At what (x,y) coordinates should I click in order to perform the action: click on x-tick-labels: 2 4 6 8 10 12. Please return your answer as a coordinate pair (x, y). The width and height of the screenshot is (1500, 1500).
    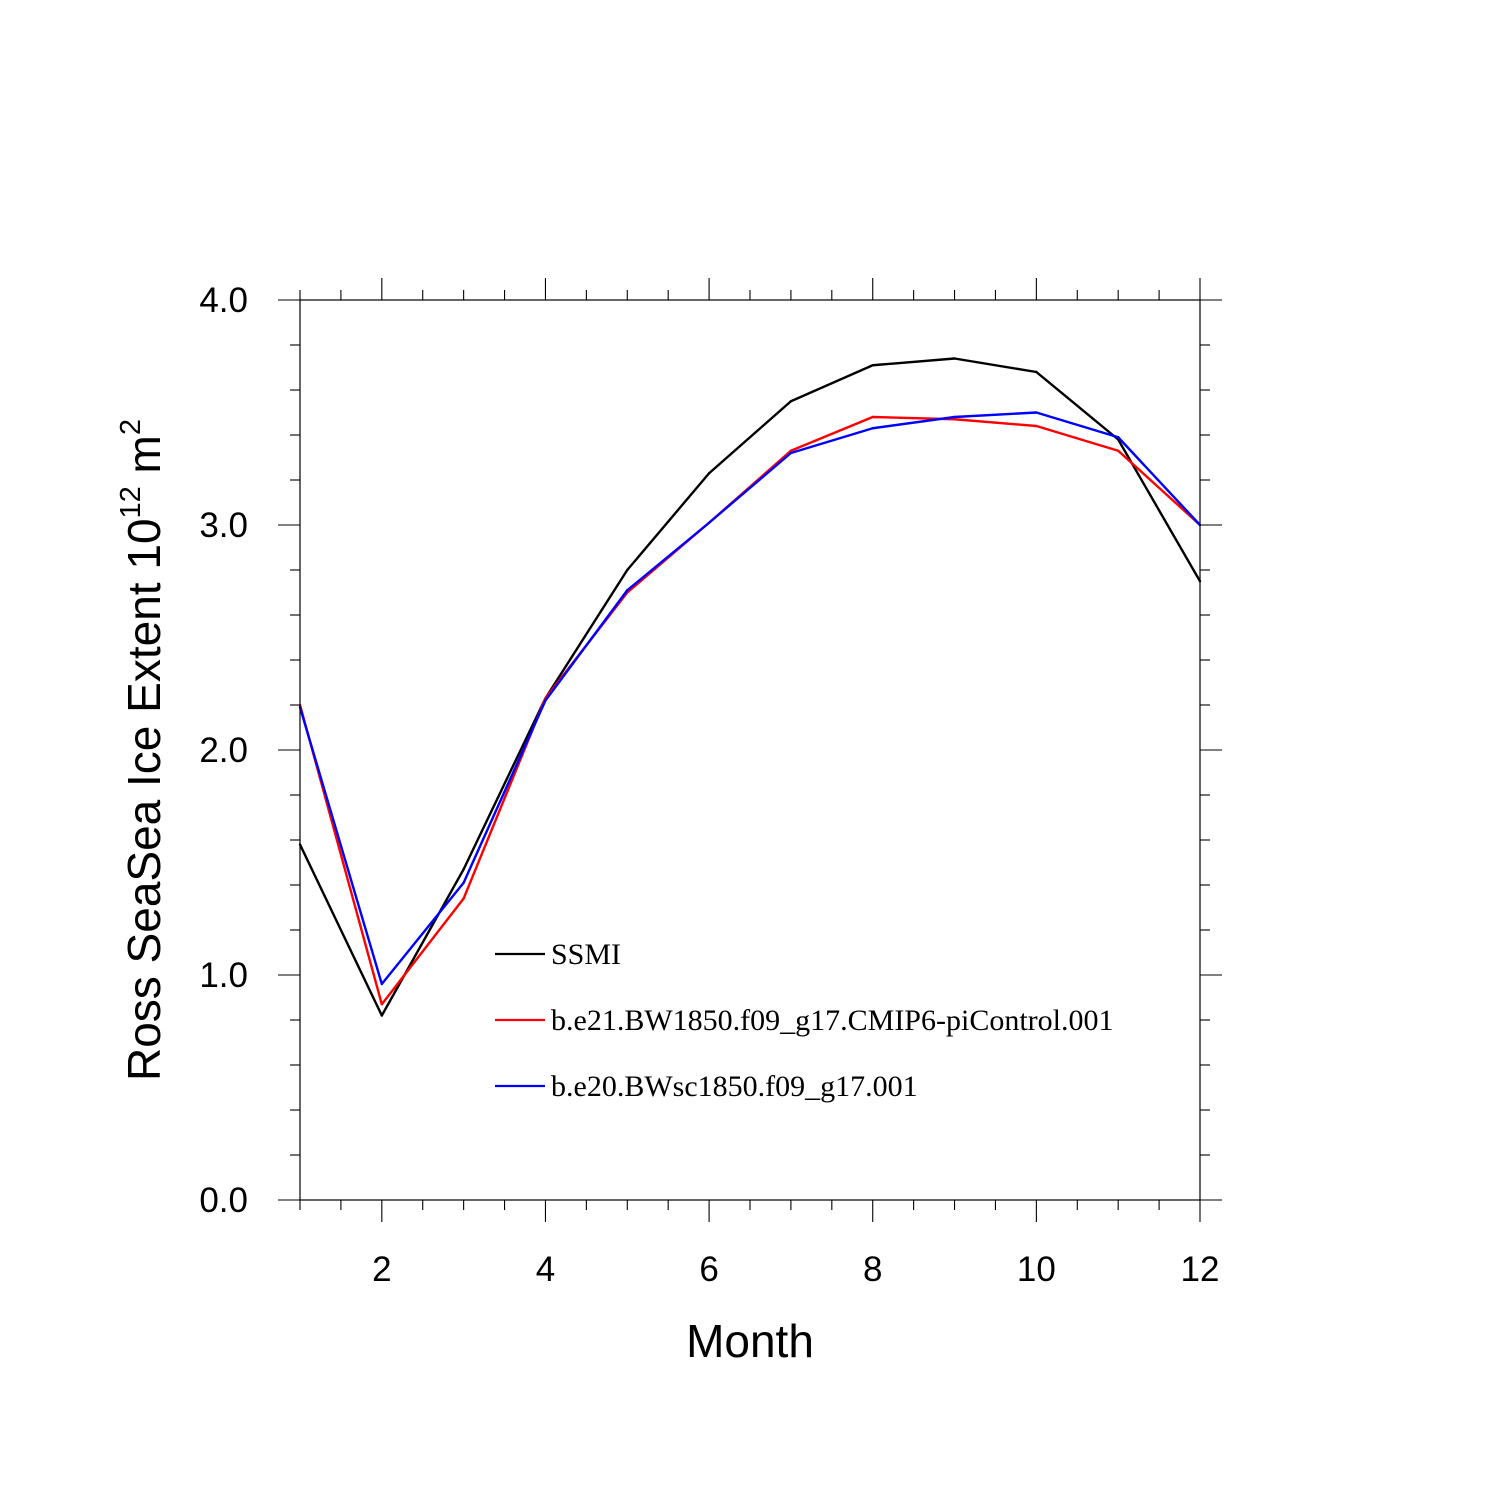
    Looking at the image, I should click on (795, 1269).